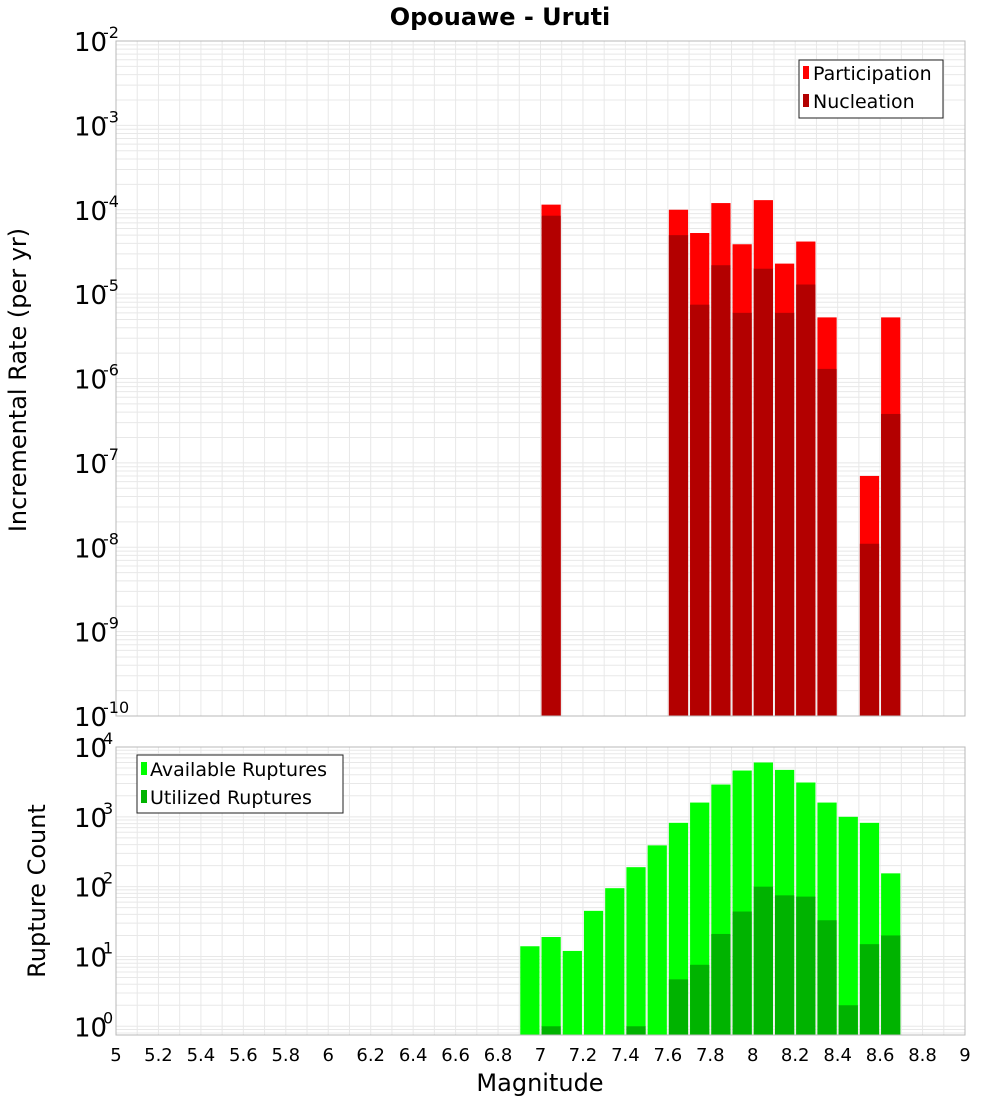 This screenshot has height=1100, width=1000. What do you see at coordinates (964, 1055) in the screenshot?
I see `x-tick-label: 9` at bounding box center [964, 1055].